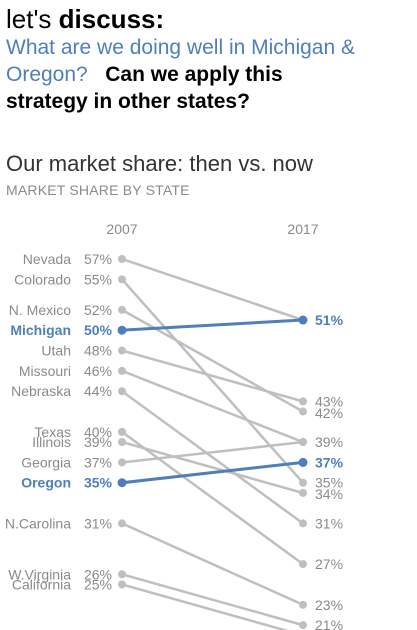  I want to click on point-n-mexico-2007, so click(122, 309).